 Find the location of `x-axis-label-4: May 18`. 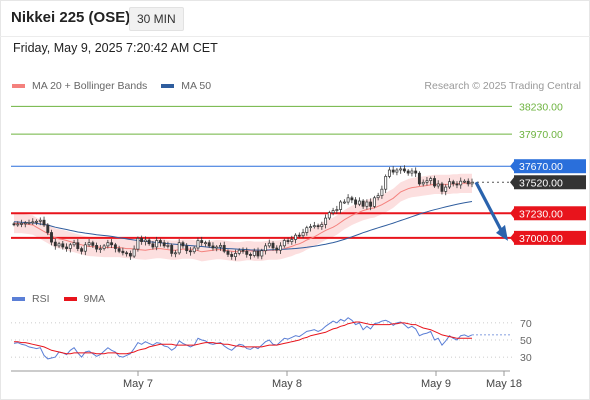

x-axis-label-4: May 18 is located at coordinates (504, 384).